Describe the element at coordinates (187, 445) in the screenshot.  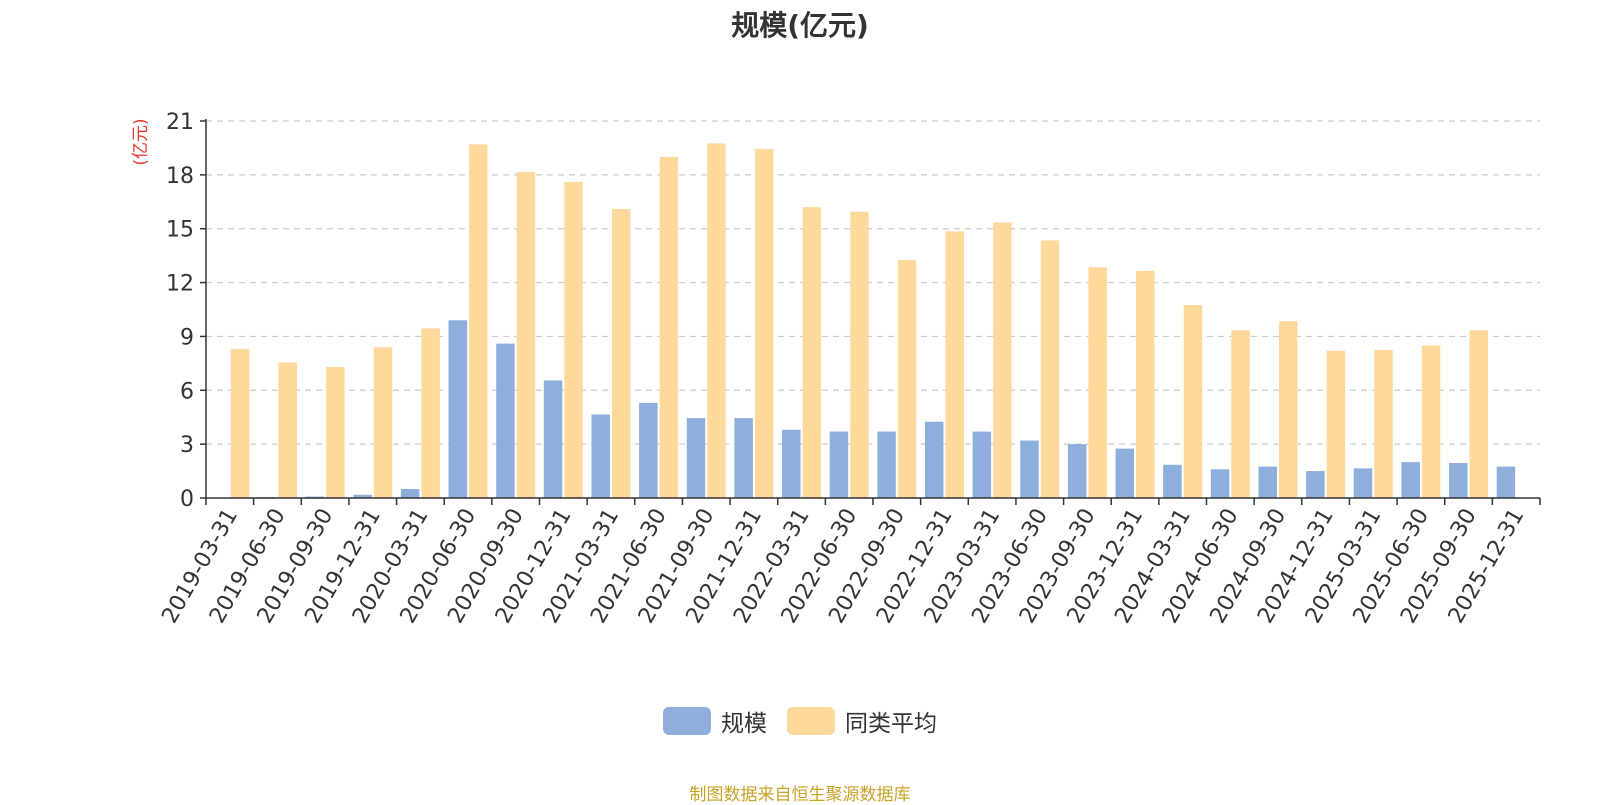
I see `y-tick-label: 3` at that location.